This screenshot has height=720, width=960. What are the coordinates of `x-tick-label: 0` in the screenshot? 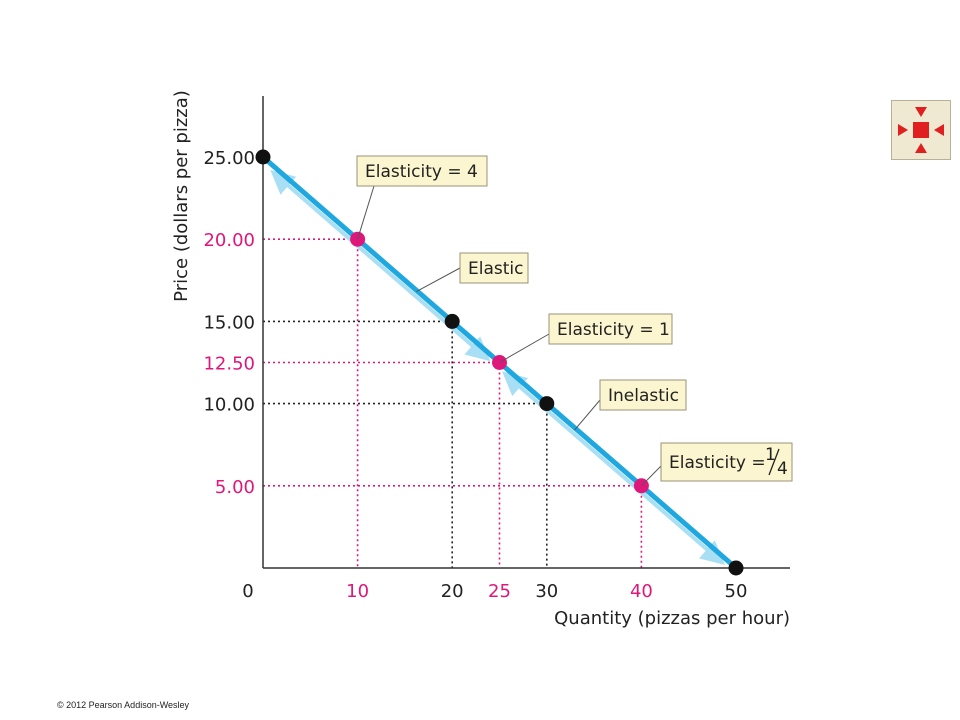 It's located at (247, 591).